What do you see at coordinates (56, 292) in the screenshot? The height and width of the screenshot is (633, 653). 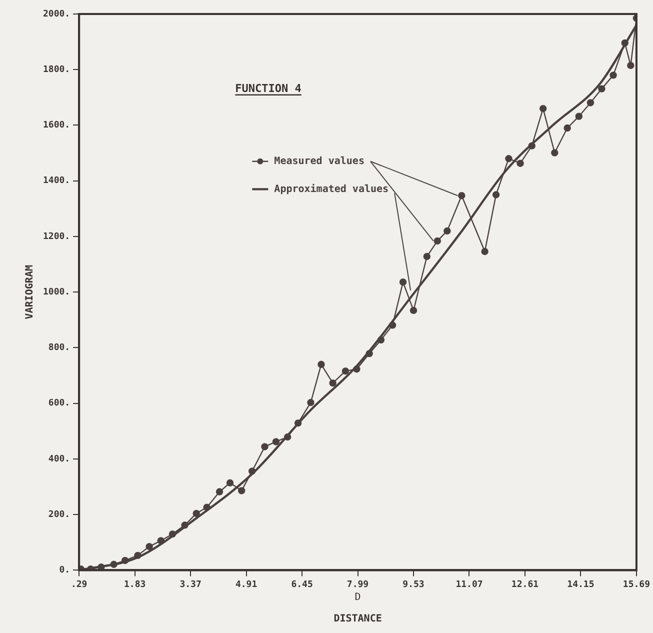 I see `y-tick-label: 1000.` at bounding box center [56, 292].